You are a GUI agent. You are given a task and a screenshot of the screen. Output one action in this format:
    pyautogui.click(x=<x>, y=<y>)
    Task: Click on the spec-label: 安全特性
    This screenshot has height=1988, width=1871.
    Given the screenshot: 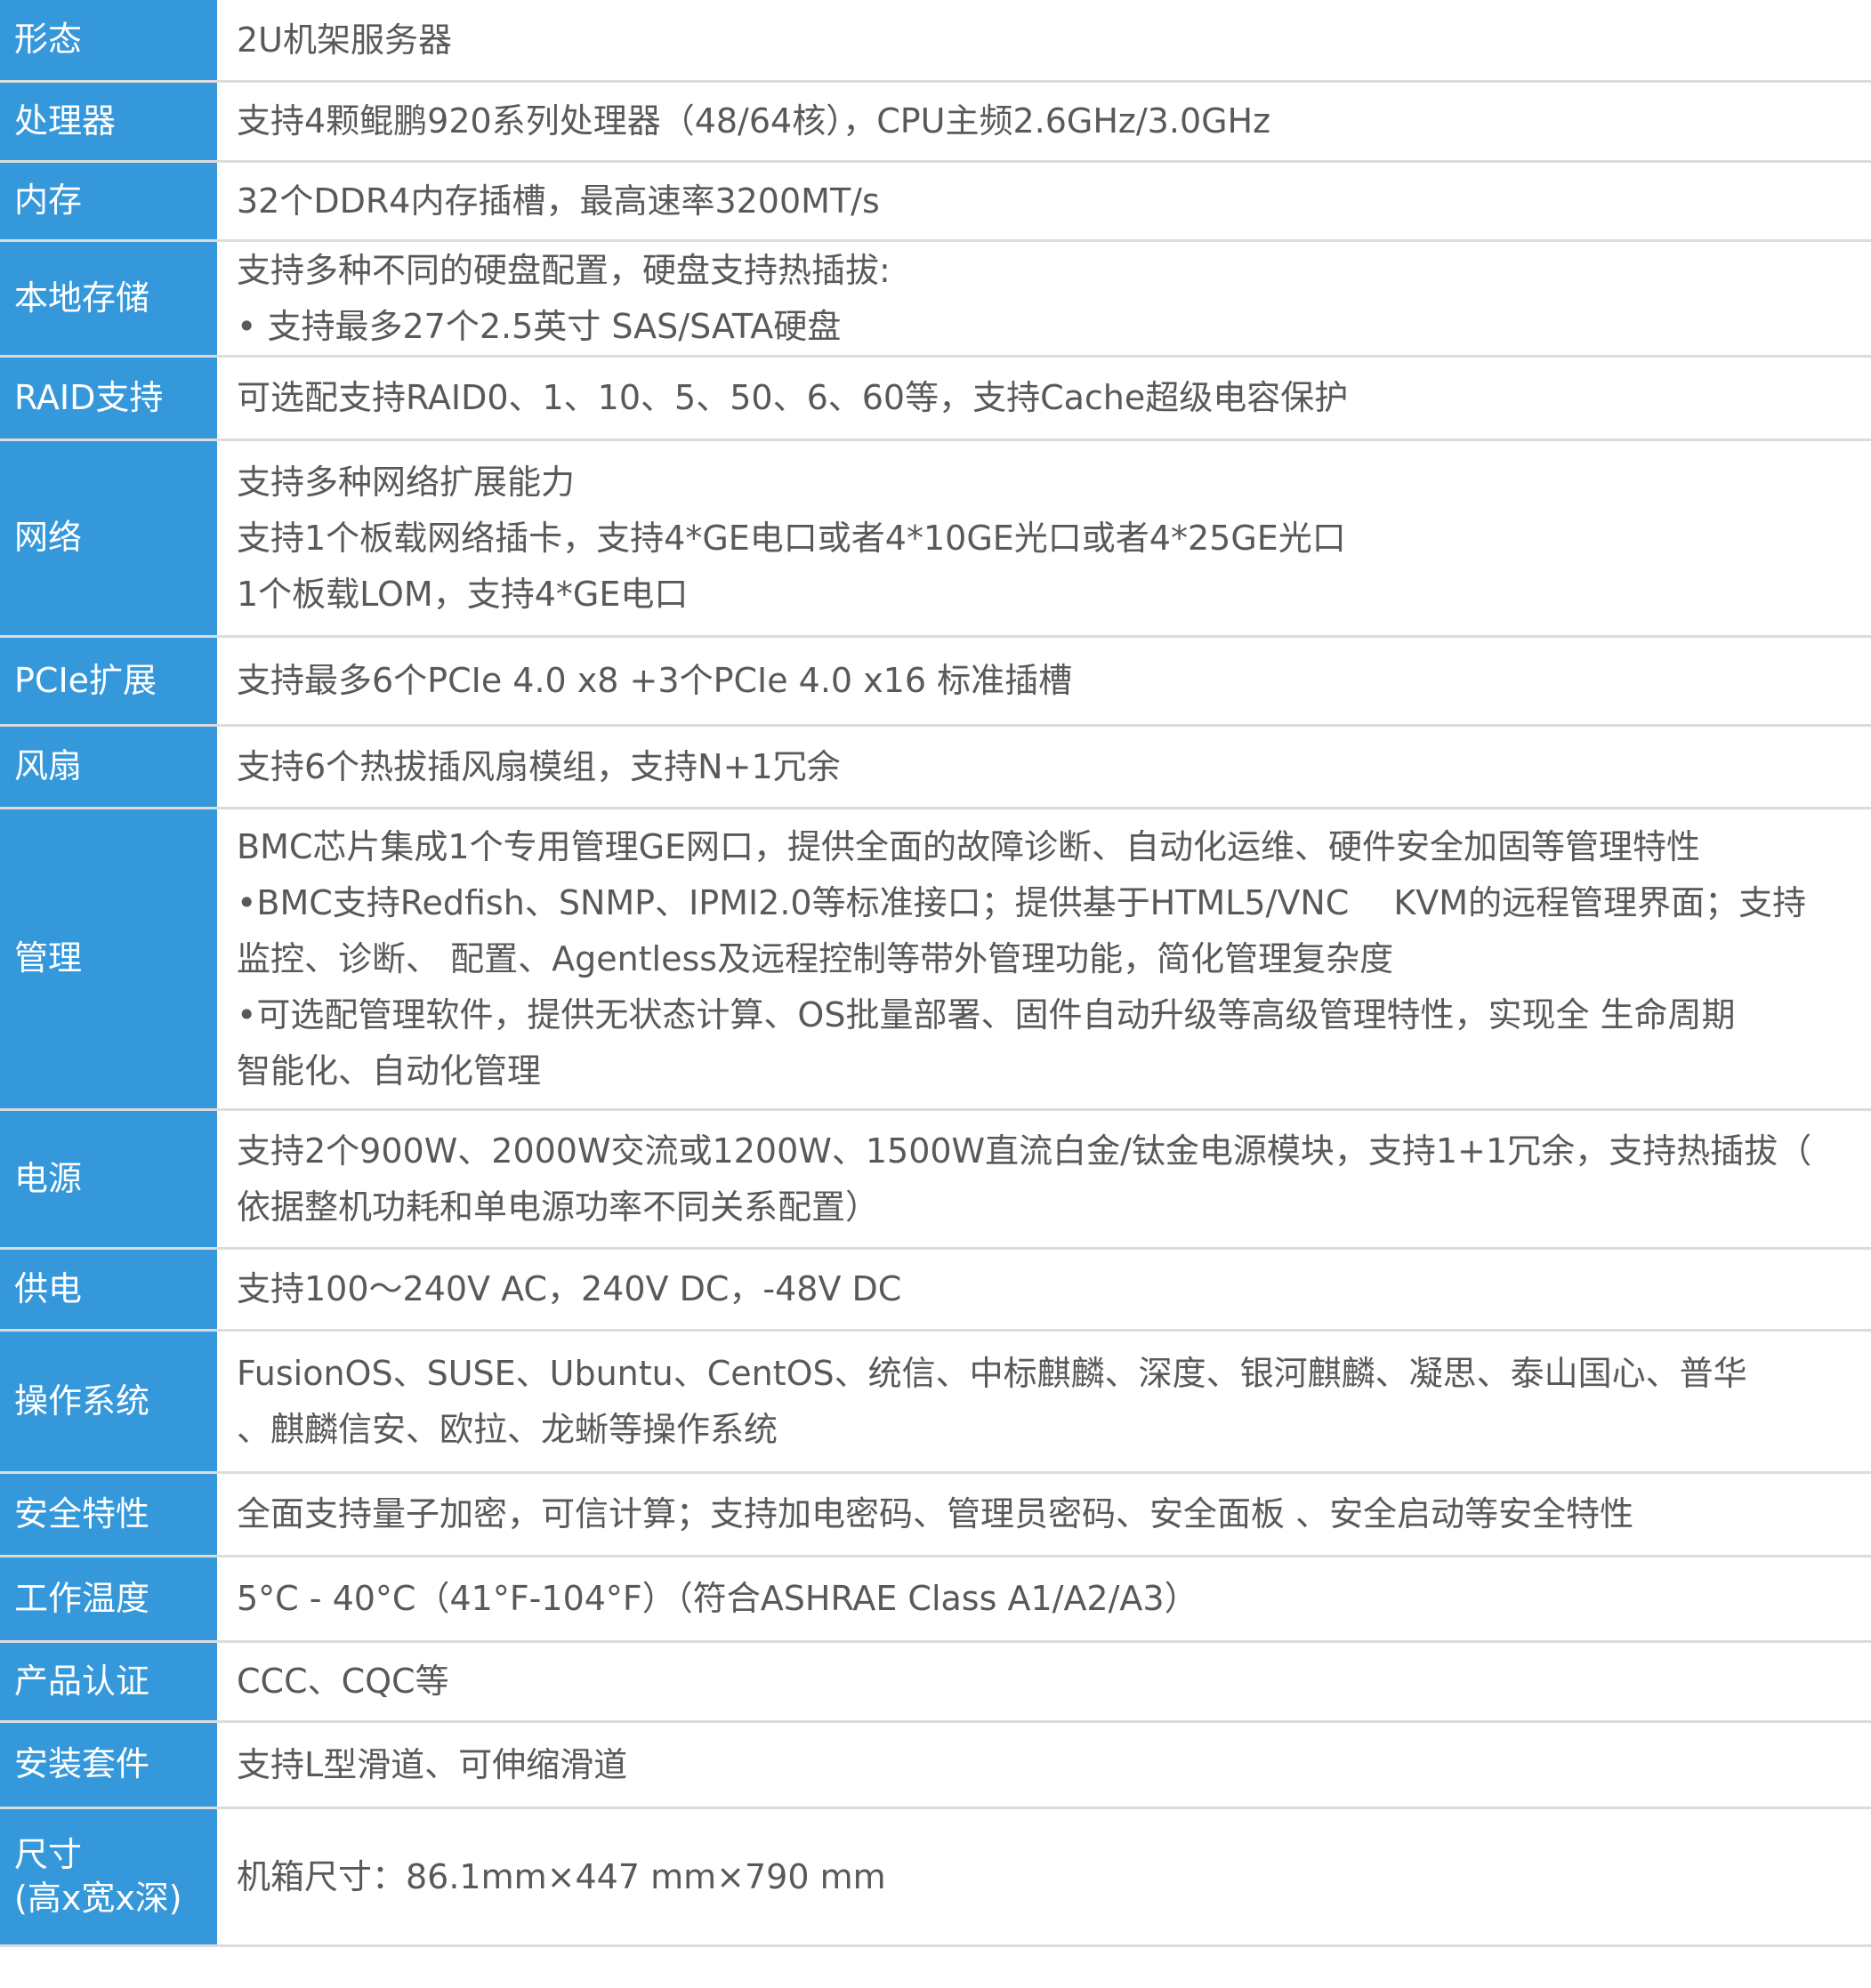 What is the action you would take?
    pyautogui.click(x=108, y=1514)
    